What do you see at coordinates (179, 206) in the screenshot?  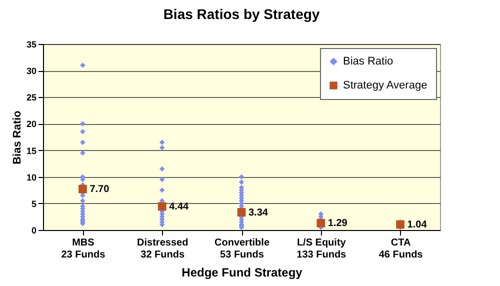 I see `data-label: 4.44` at bounding box center [179, 206].